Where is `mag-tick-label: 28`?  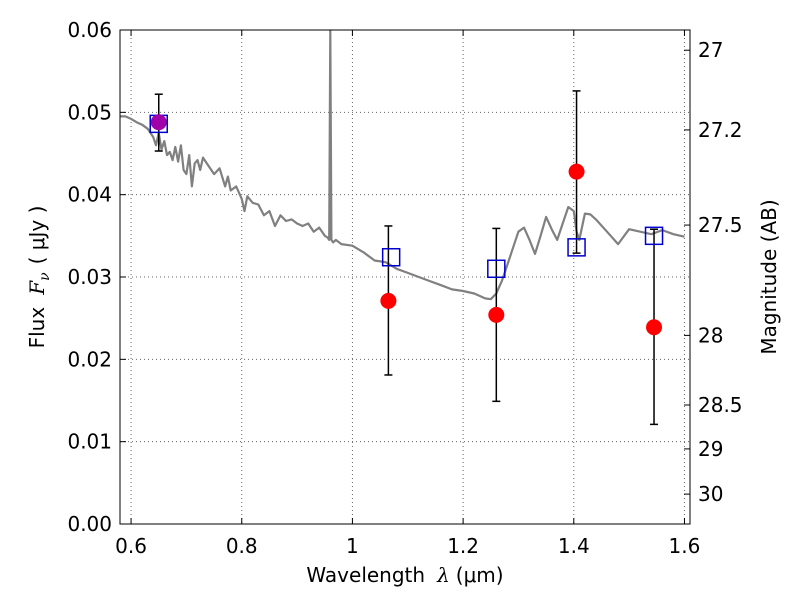 mag-tick-label: 28 is located at coordinates (710, 335).